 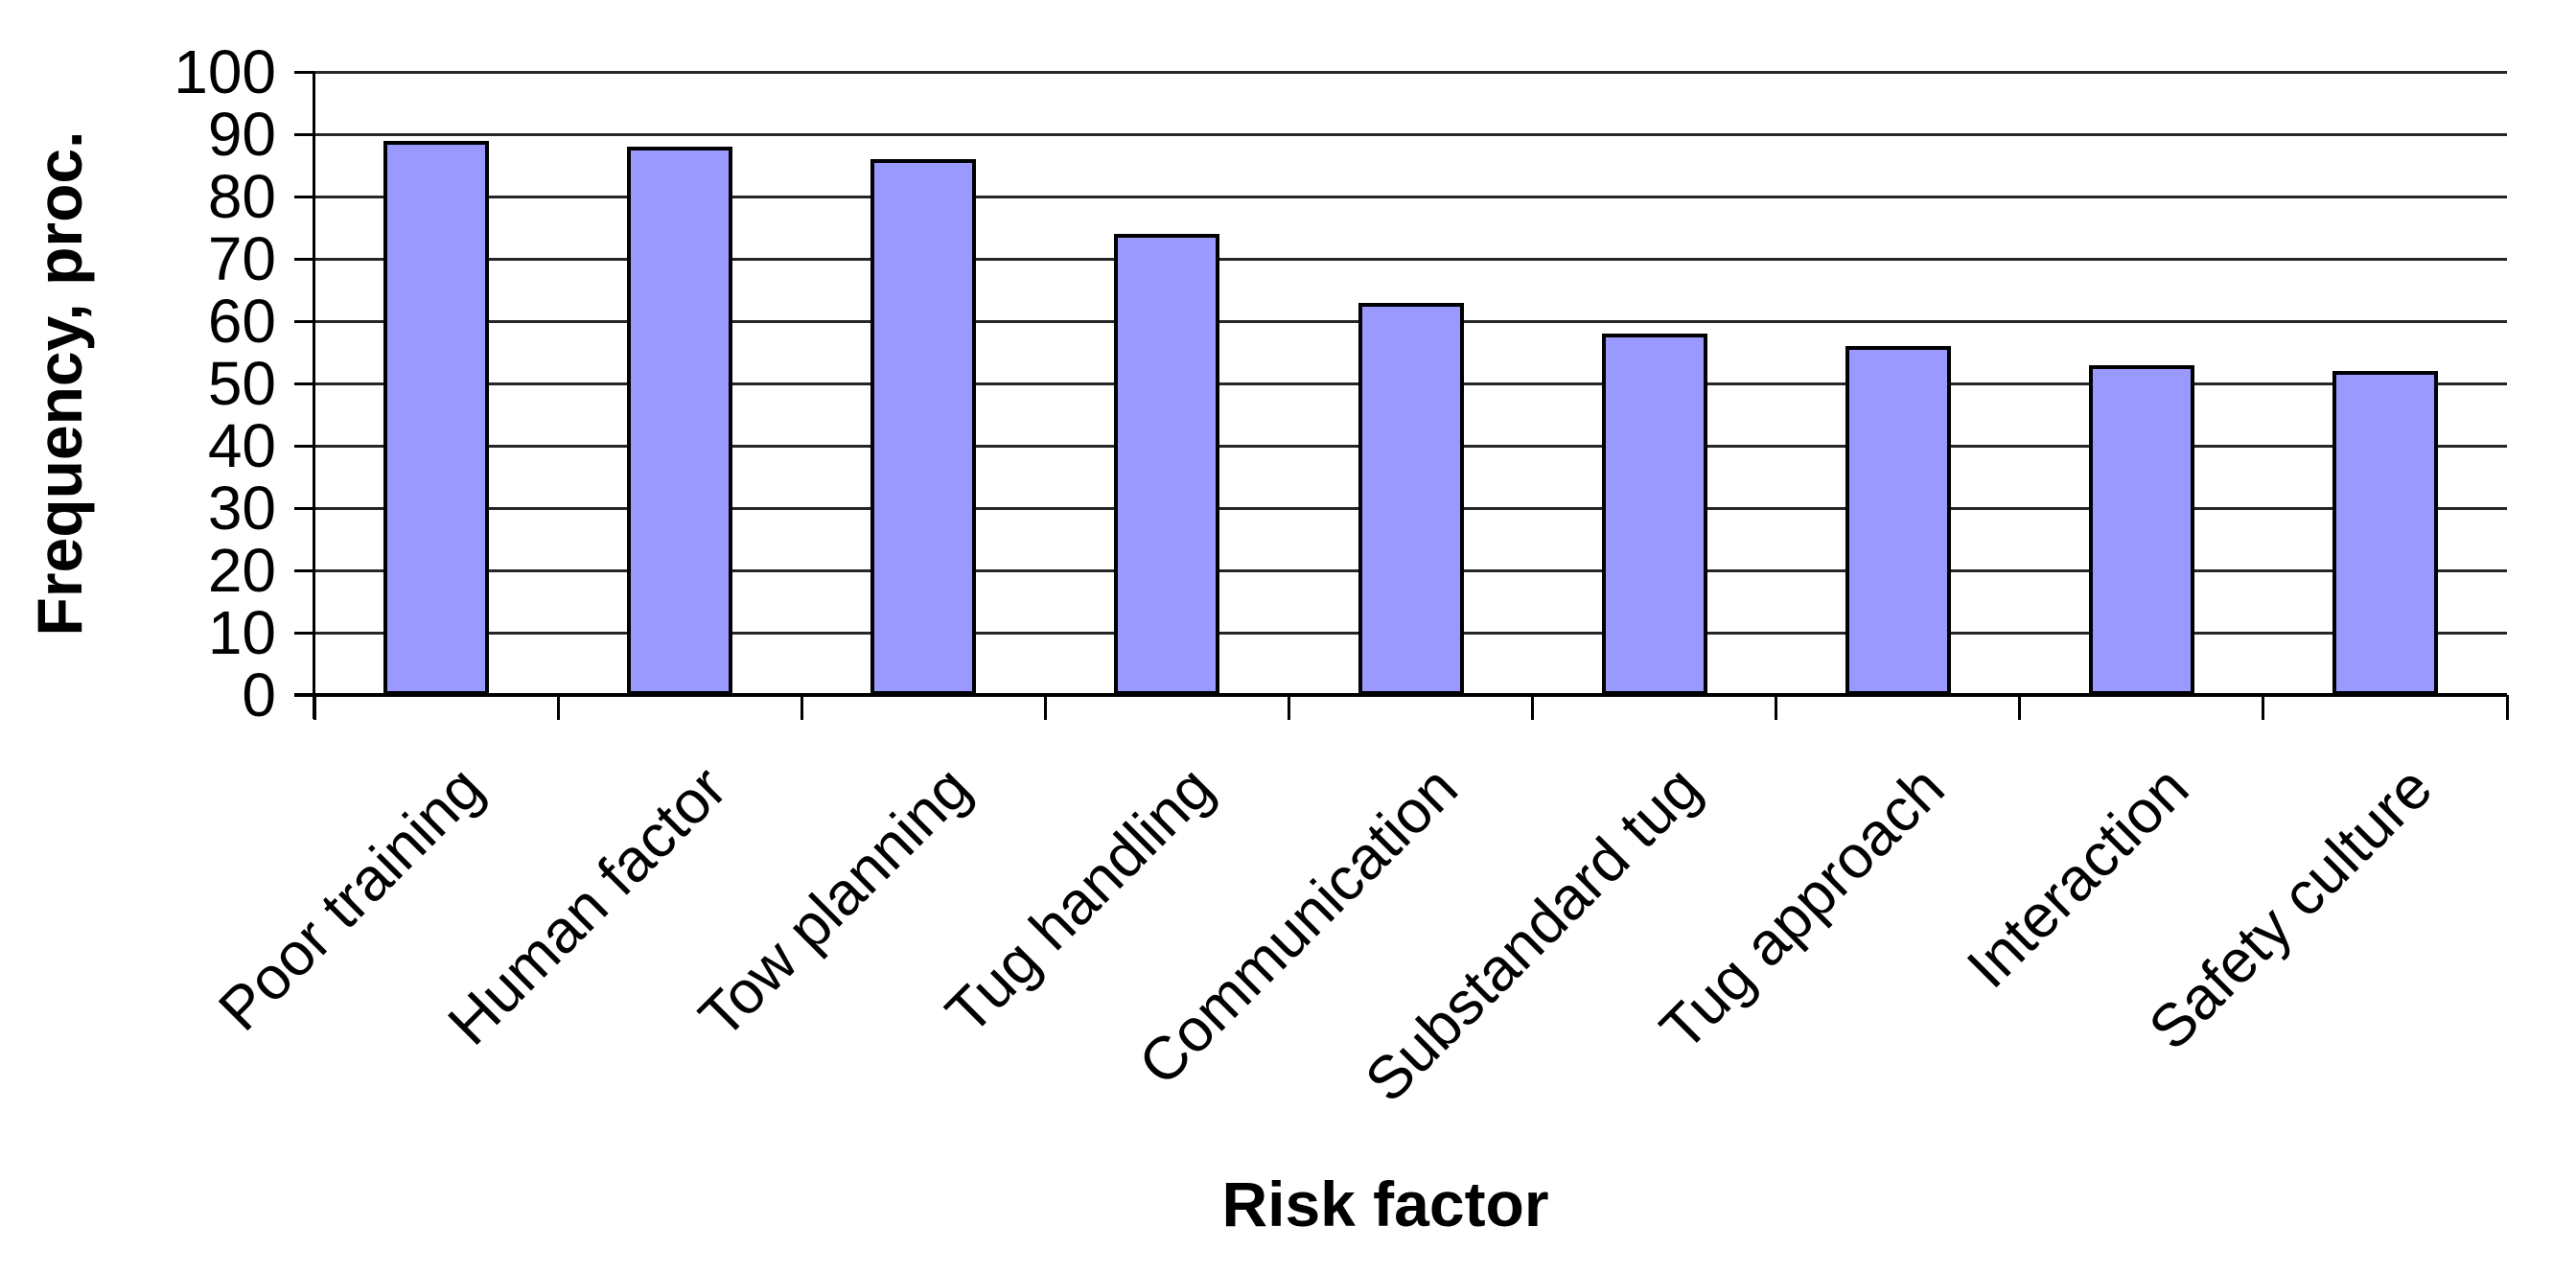 What do you see at coordinates (923, 427) in the screenshot?
I see `bar-tow-planning` at bounding box center [923, 427].